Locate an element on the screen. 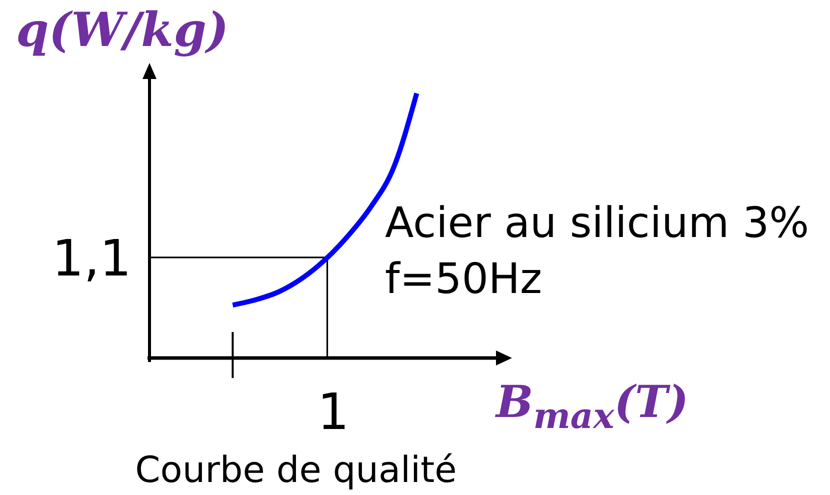 The width and height of the screenshot is (830, 495). y-axis-title: q(W/kg) is located at coordinates (122, 30).